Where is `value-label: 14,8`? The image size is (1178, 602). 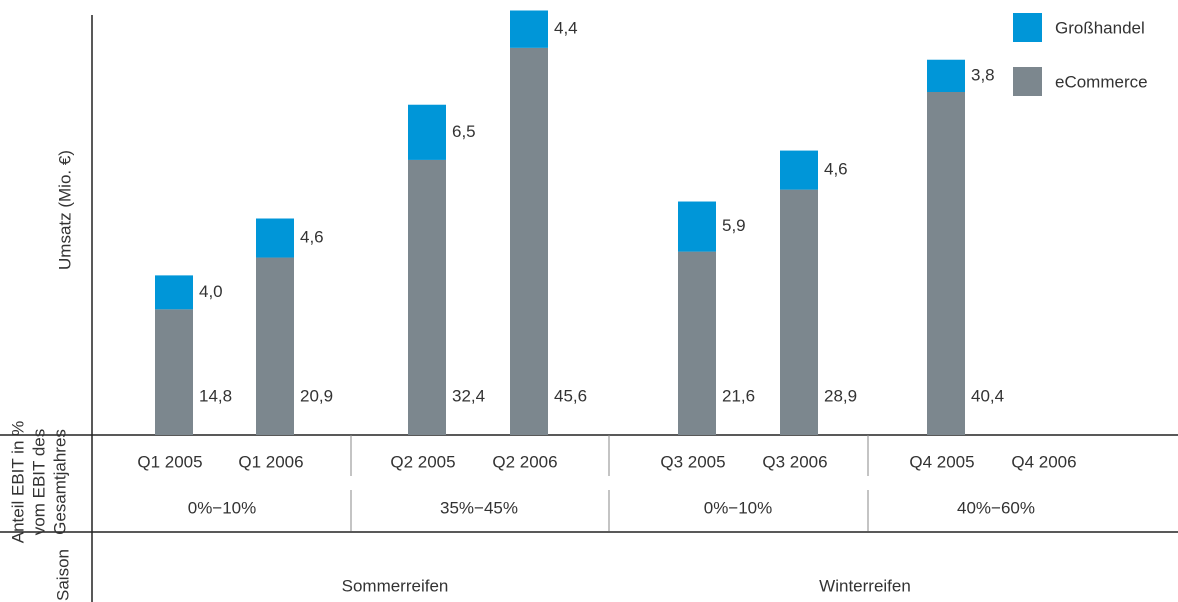 value-label: 14,8 is located at coordinates (215, 395).